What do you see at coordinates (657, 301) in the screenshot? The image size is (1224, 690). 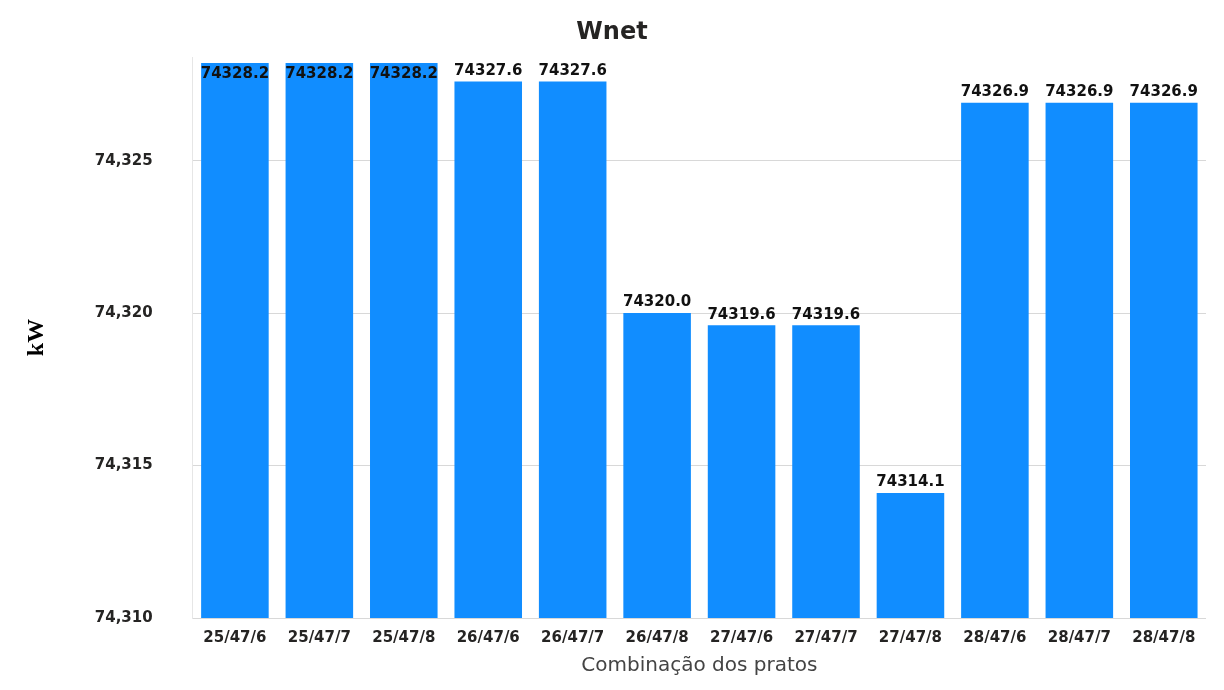 I see `data-label: 74320.0` at bounding box center [657, 301].